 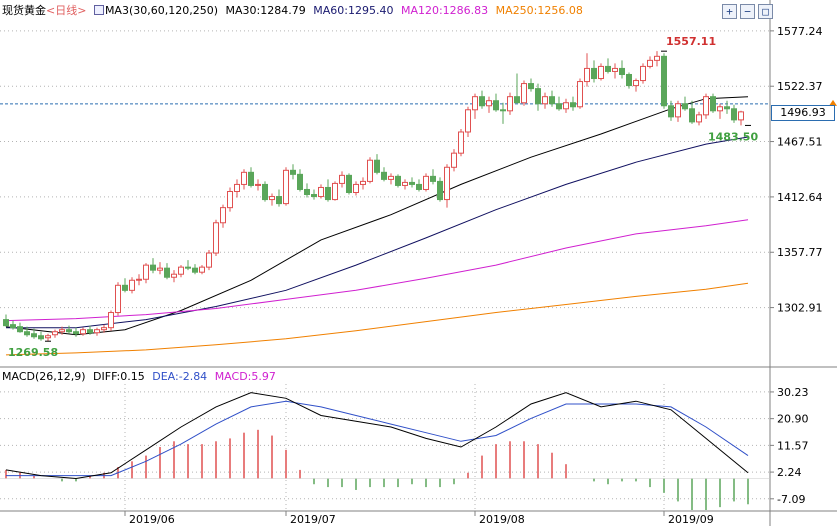 What do you see at coordinates (161, 10) in the screenshot?
I see `ma-indicator-label: MA3(30,60,120,250)` at bounding box center [161, 10].